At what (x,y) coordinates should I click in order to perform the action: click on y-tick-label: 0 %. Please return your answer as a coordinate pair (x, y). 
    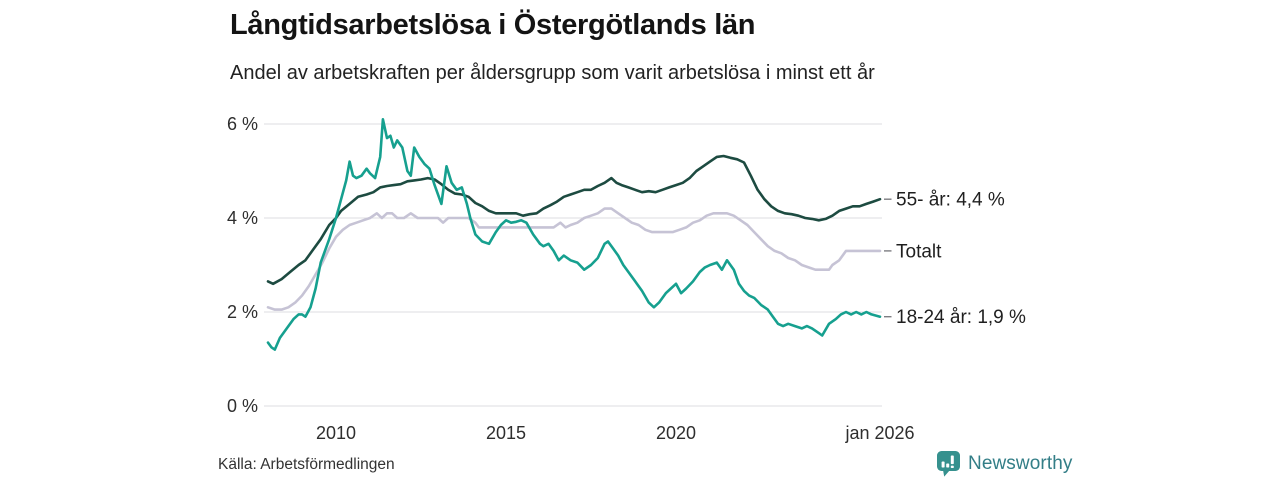
    Looking at the image, I should click on (242, 406).